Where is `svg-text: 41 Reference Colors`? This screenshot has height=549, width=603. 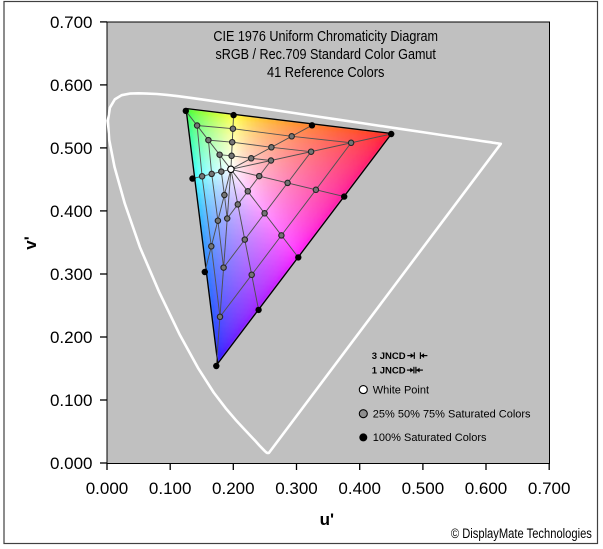
svg-text: 41 Reference Colors is located at coordinates (326, 71).